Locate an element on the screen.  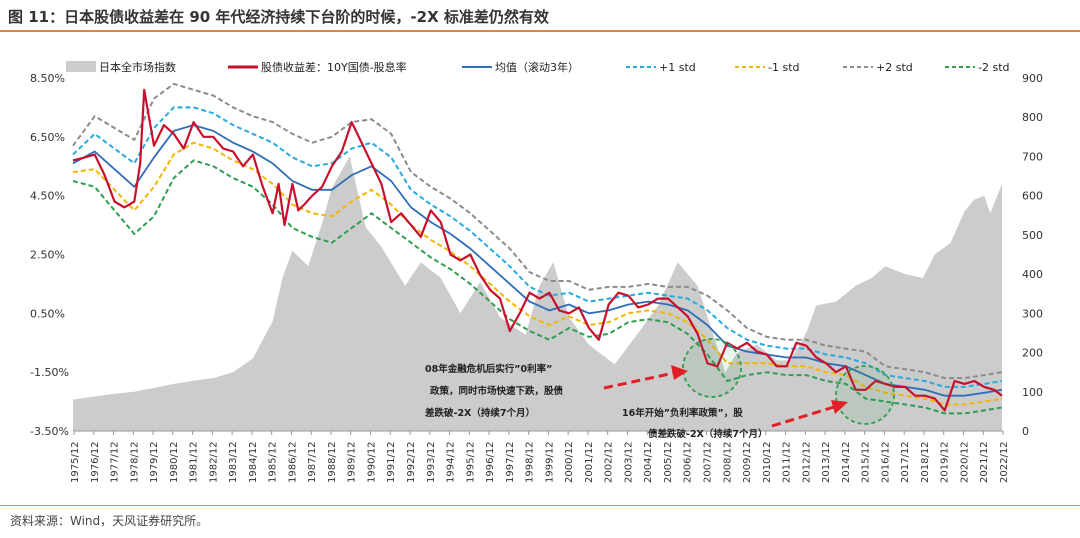
x-axis-tick: 1997/12 is located at coordinates (510, 462).